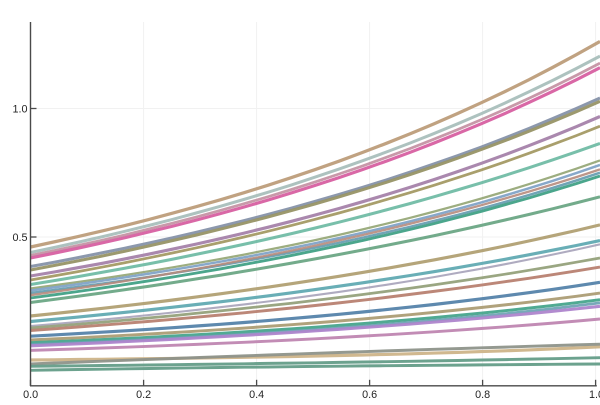  Describe the element at coordinates (19, 238) in the screenshot. I see `svg-text: 0.5` at that location.